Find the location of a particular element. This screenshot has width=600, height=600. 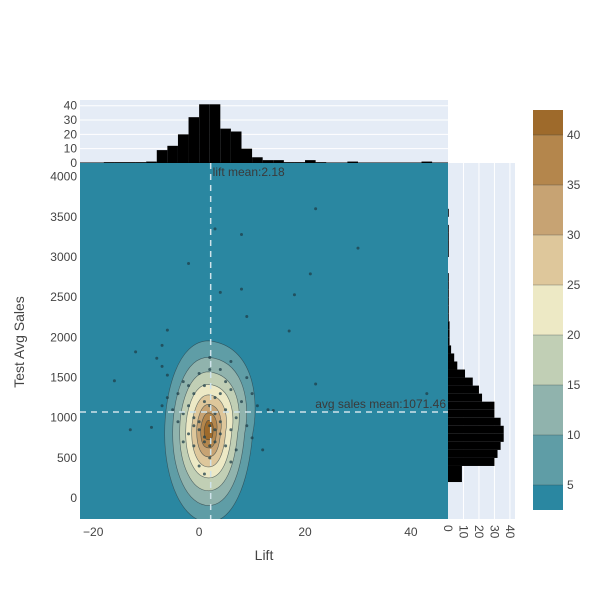

y-tick-label: 1000 is located at coordinates (63, 418).